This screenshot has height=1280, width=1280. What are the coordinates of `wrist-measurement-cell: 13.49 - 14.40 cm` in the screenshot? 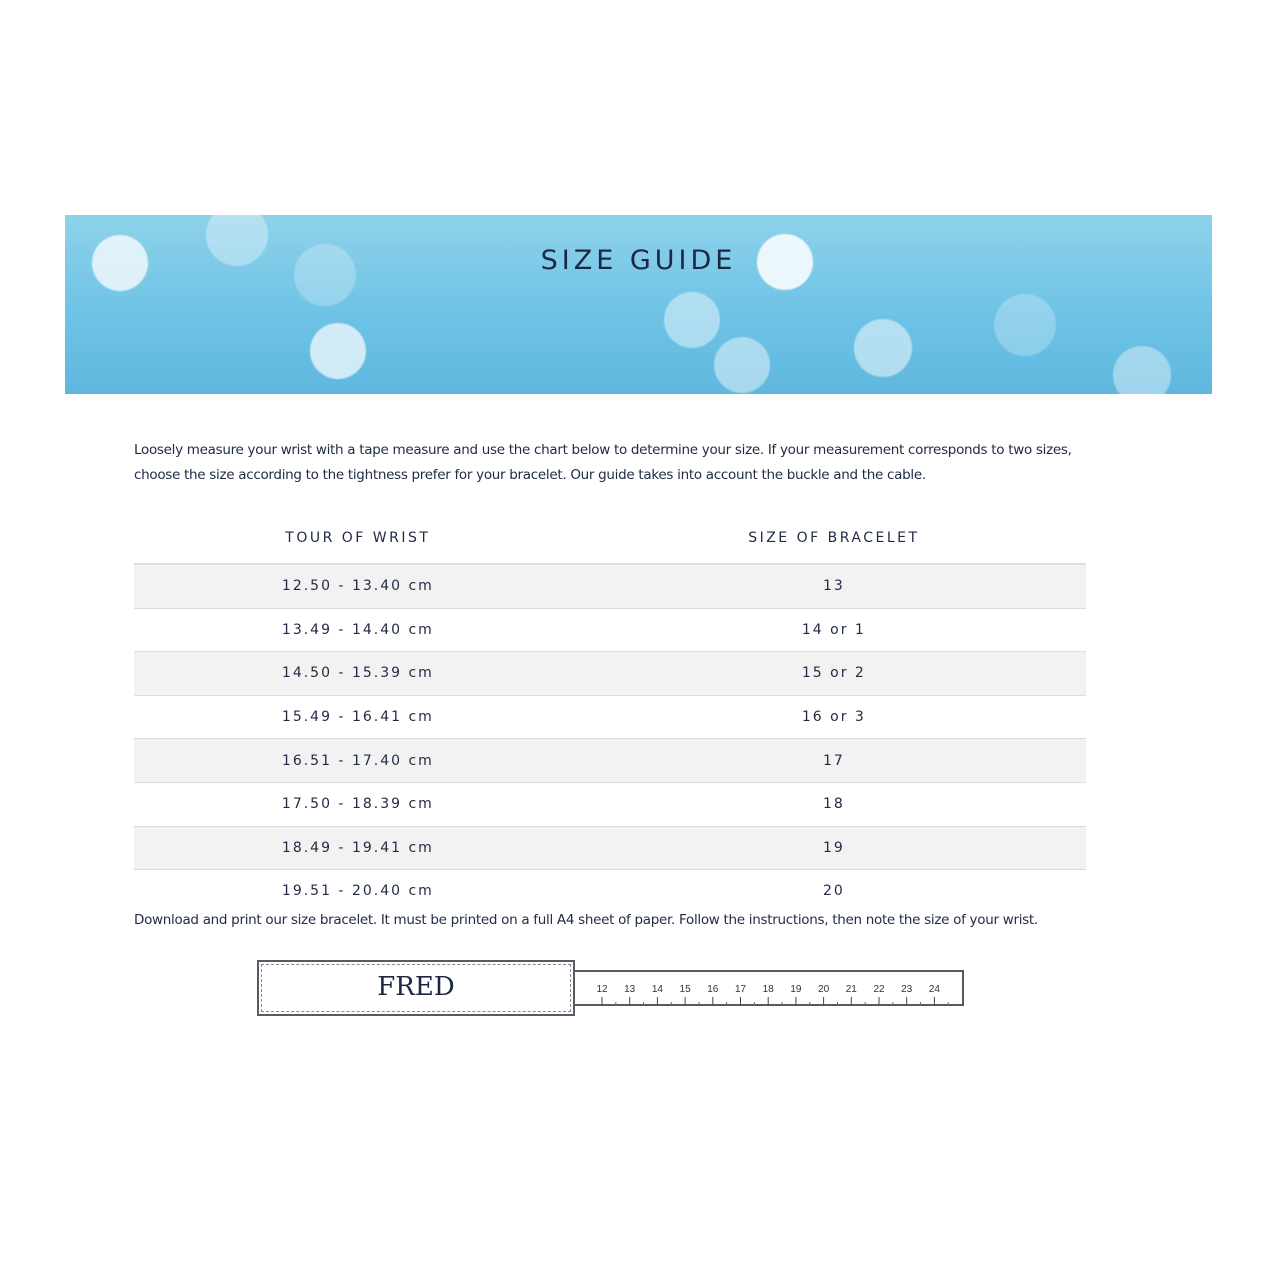 It's located at (358, 629).